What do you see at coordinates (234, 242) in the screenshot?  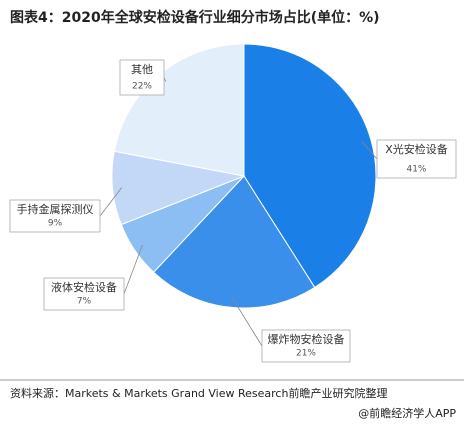 I see `pie-slice` at bounding box center [234, 242].